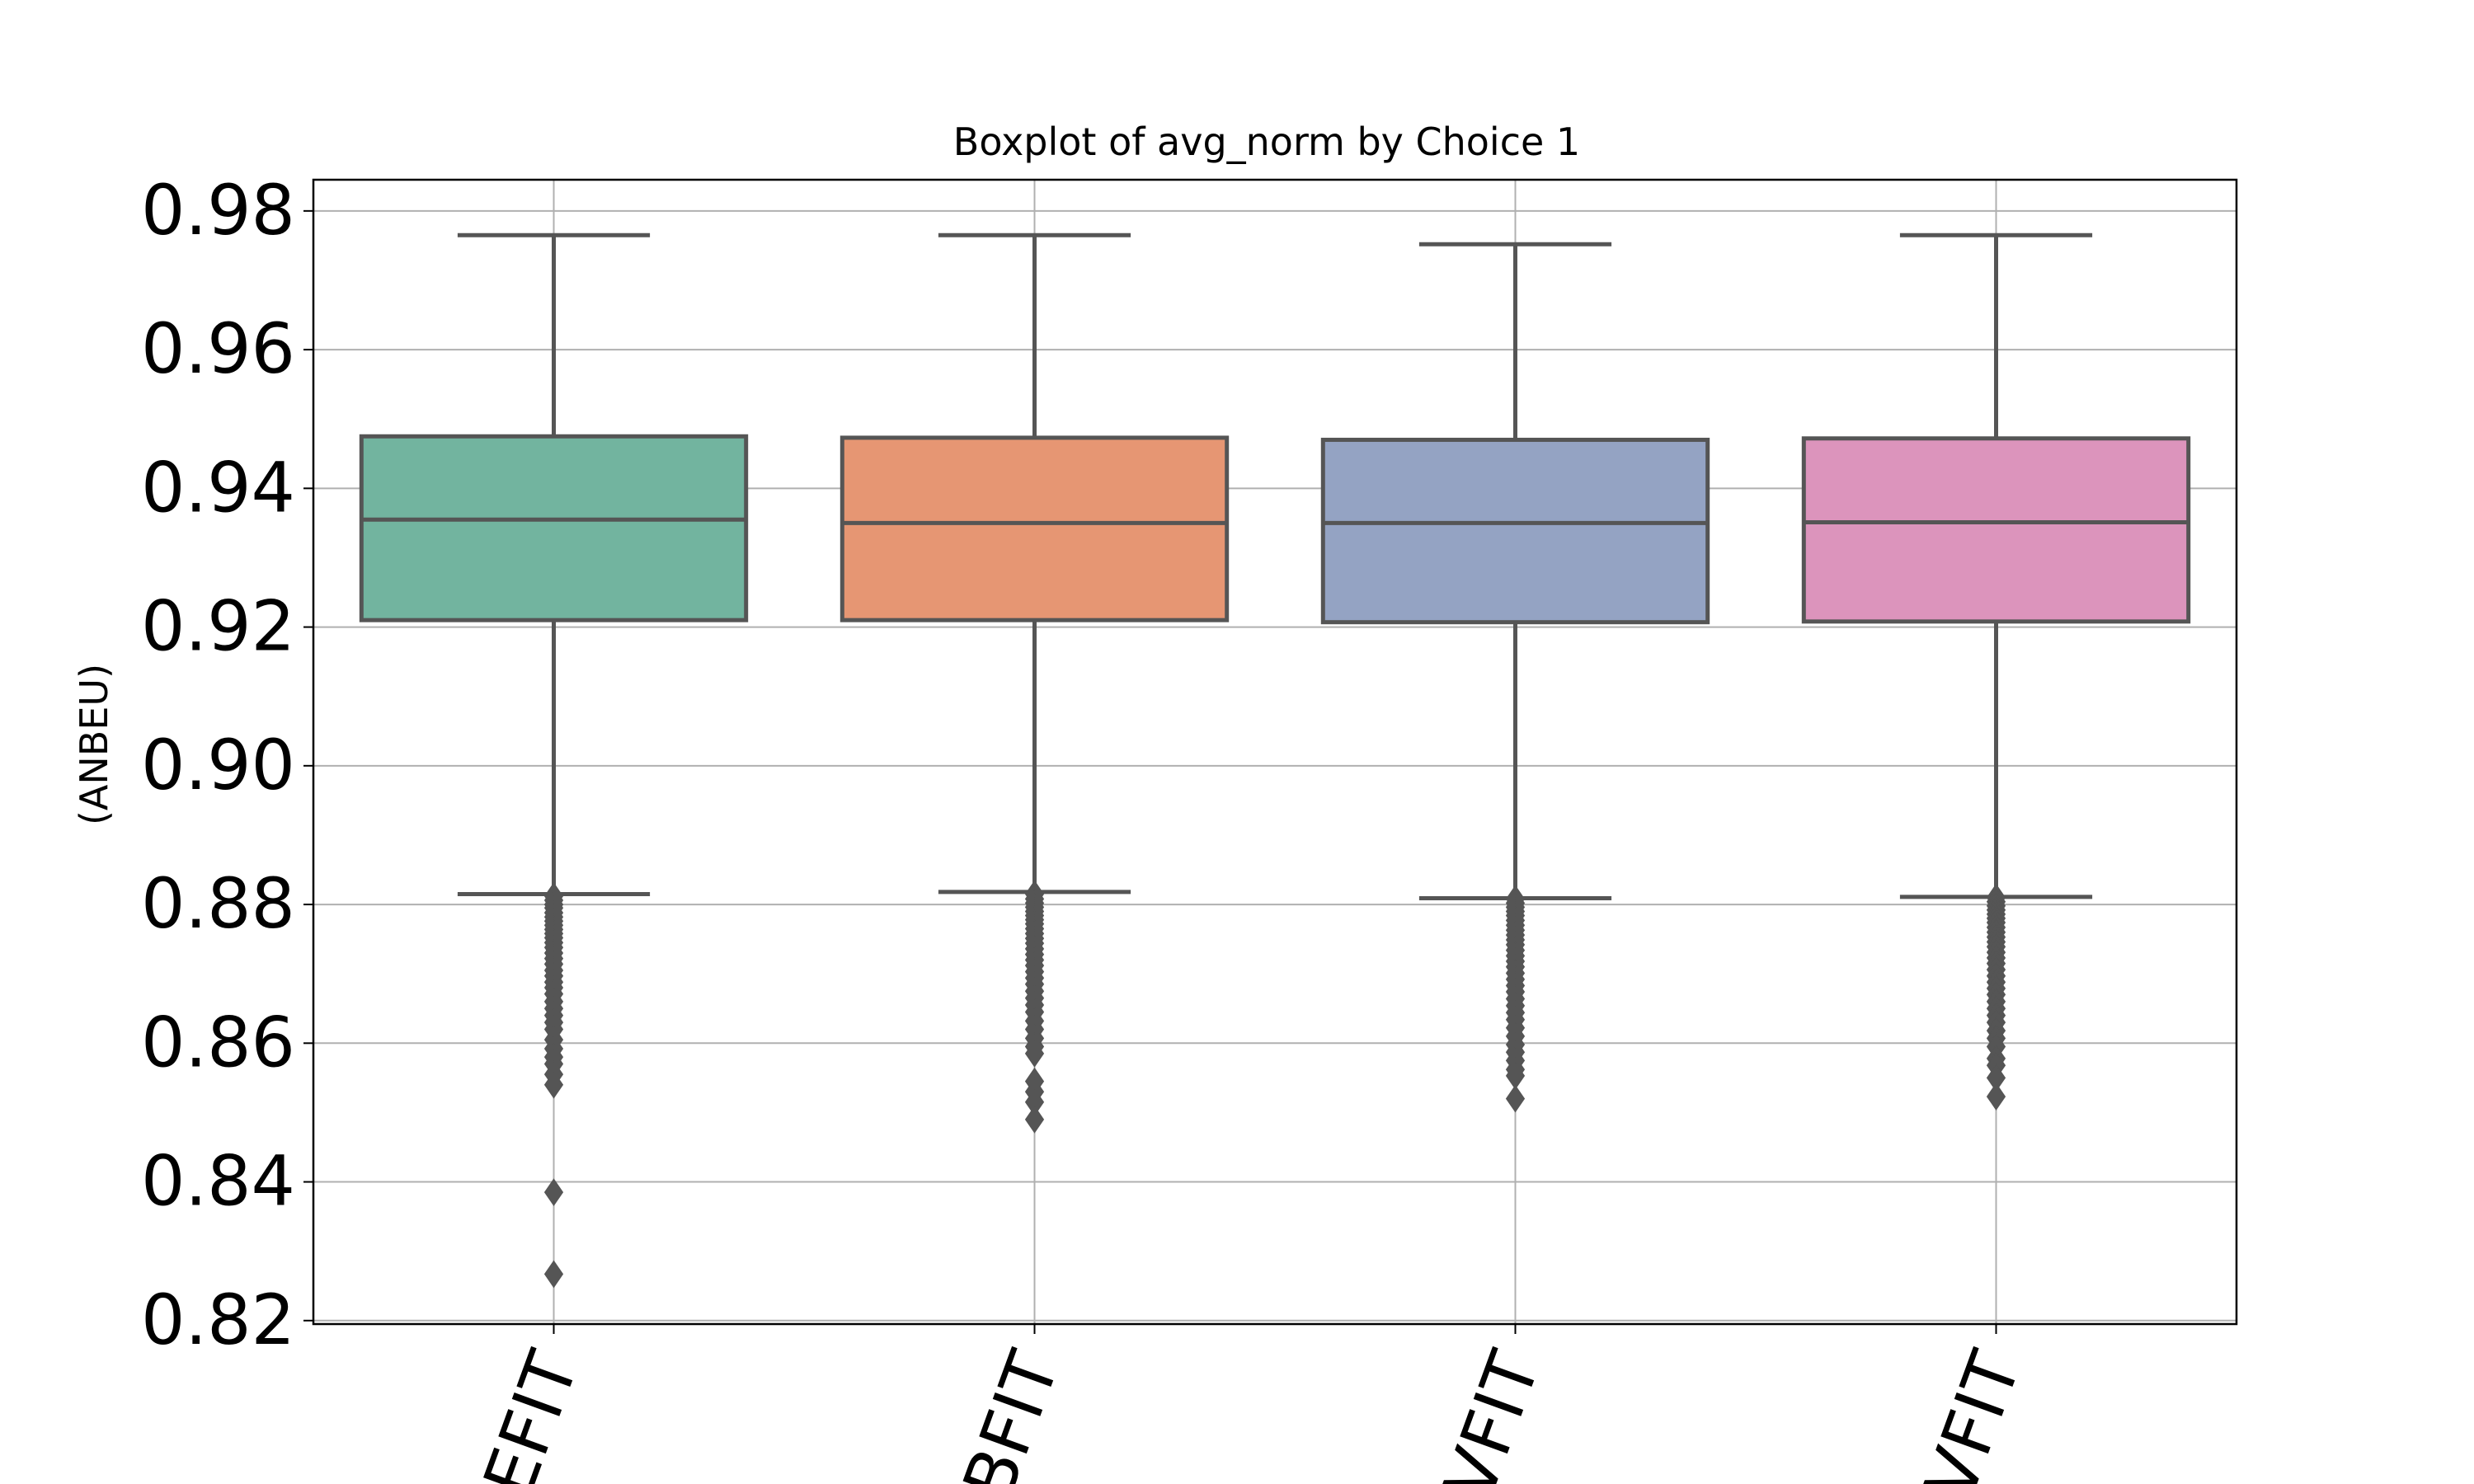 The image size is (2474, 1484). Describe the element at coordinates (218, 487) in the screenshot. I see `y-tick-label: 0.94` at that location.